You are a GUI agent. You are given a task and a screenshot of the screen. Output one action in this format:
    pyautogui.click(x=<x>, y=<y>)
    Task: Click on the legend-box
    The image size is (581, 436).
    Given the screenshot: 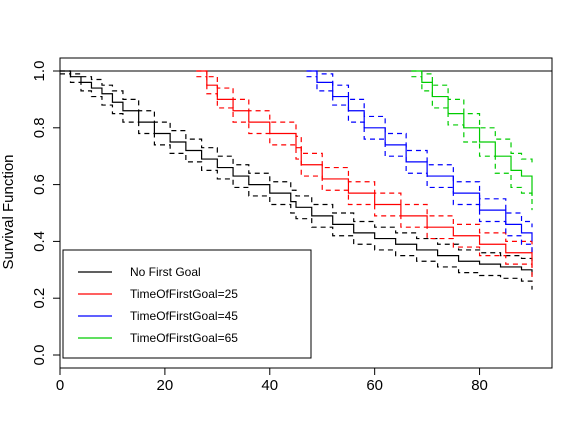 What is the action you would take?
    pyautogui.click(x=187, y=304)
    